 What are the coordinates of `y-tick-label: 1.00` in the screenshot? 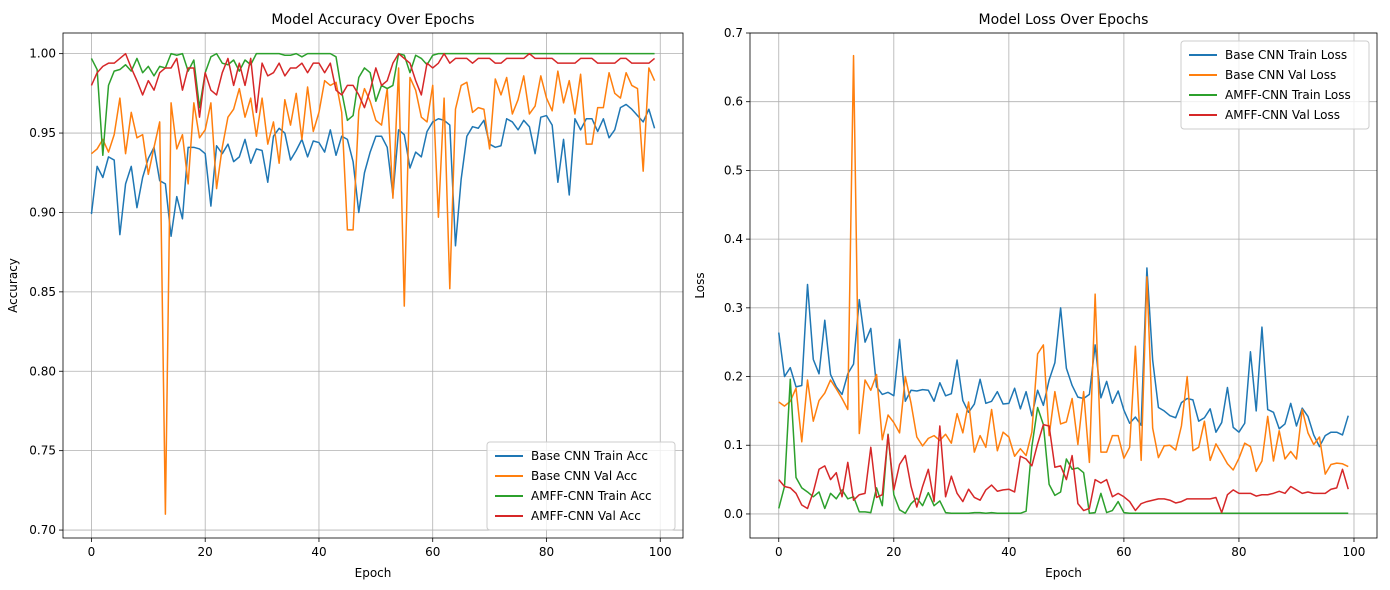 It's located at (42, 54).